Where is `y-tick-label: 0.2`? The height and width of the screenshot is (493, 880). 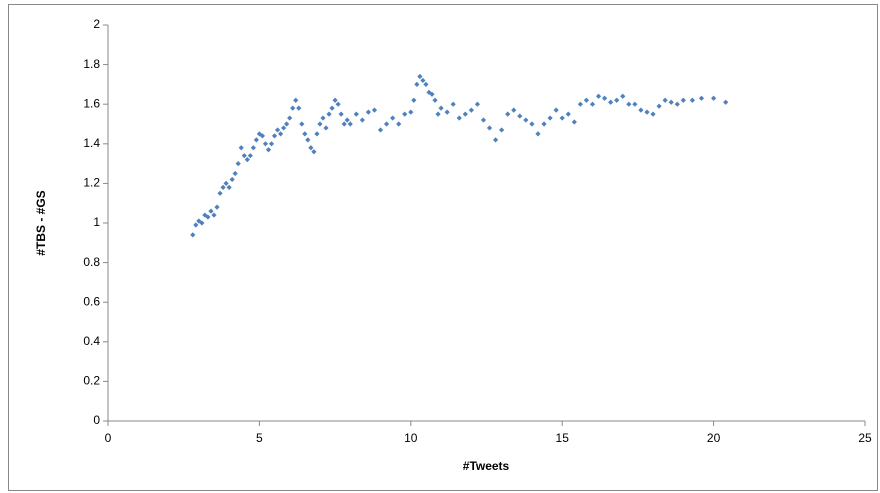
y-tick-label: 0.2 is located at coordinates (91, 381).